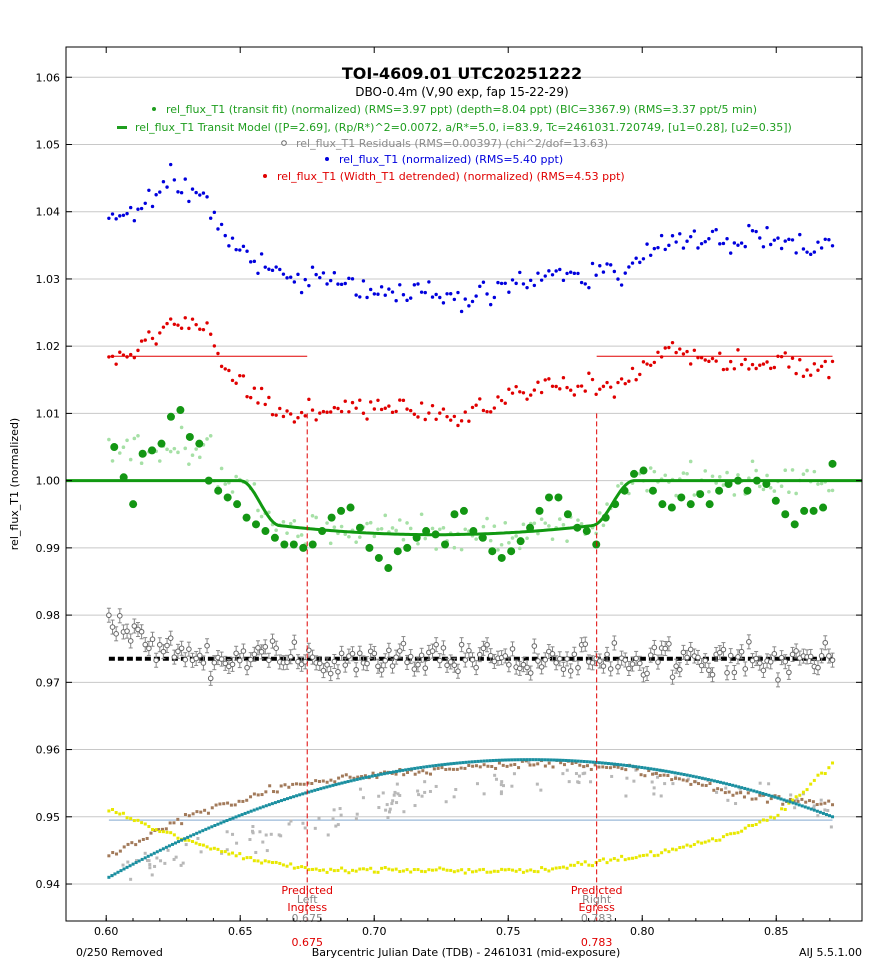 The width and height of the screenshot is (879, 967). I want to click on x-tick-label: 0.75, so click(508, 931).